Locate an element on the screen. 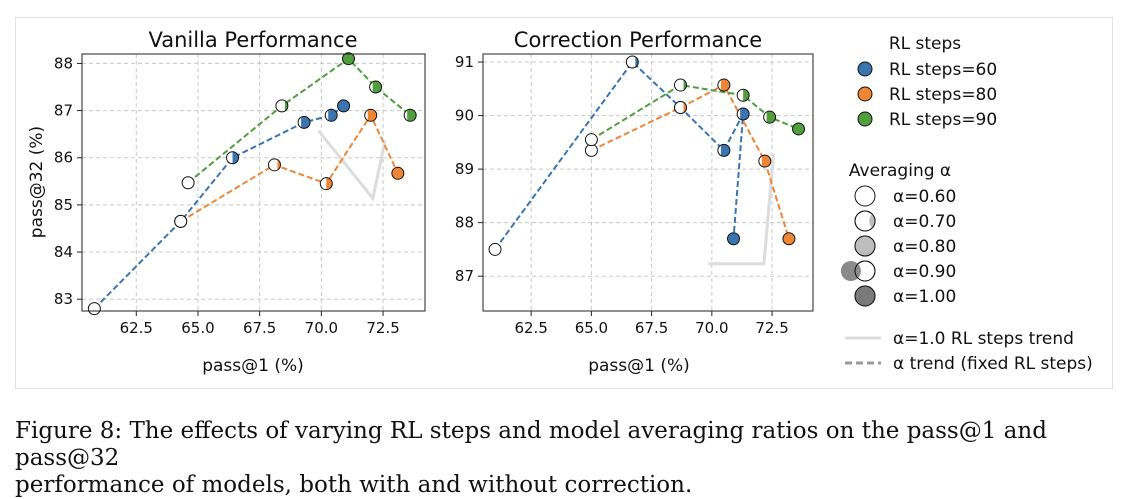 The width and height of the screenshot is (1131, 499). vanilla-trend-lines is located at coordinates (352, 165).